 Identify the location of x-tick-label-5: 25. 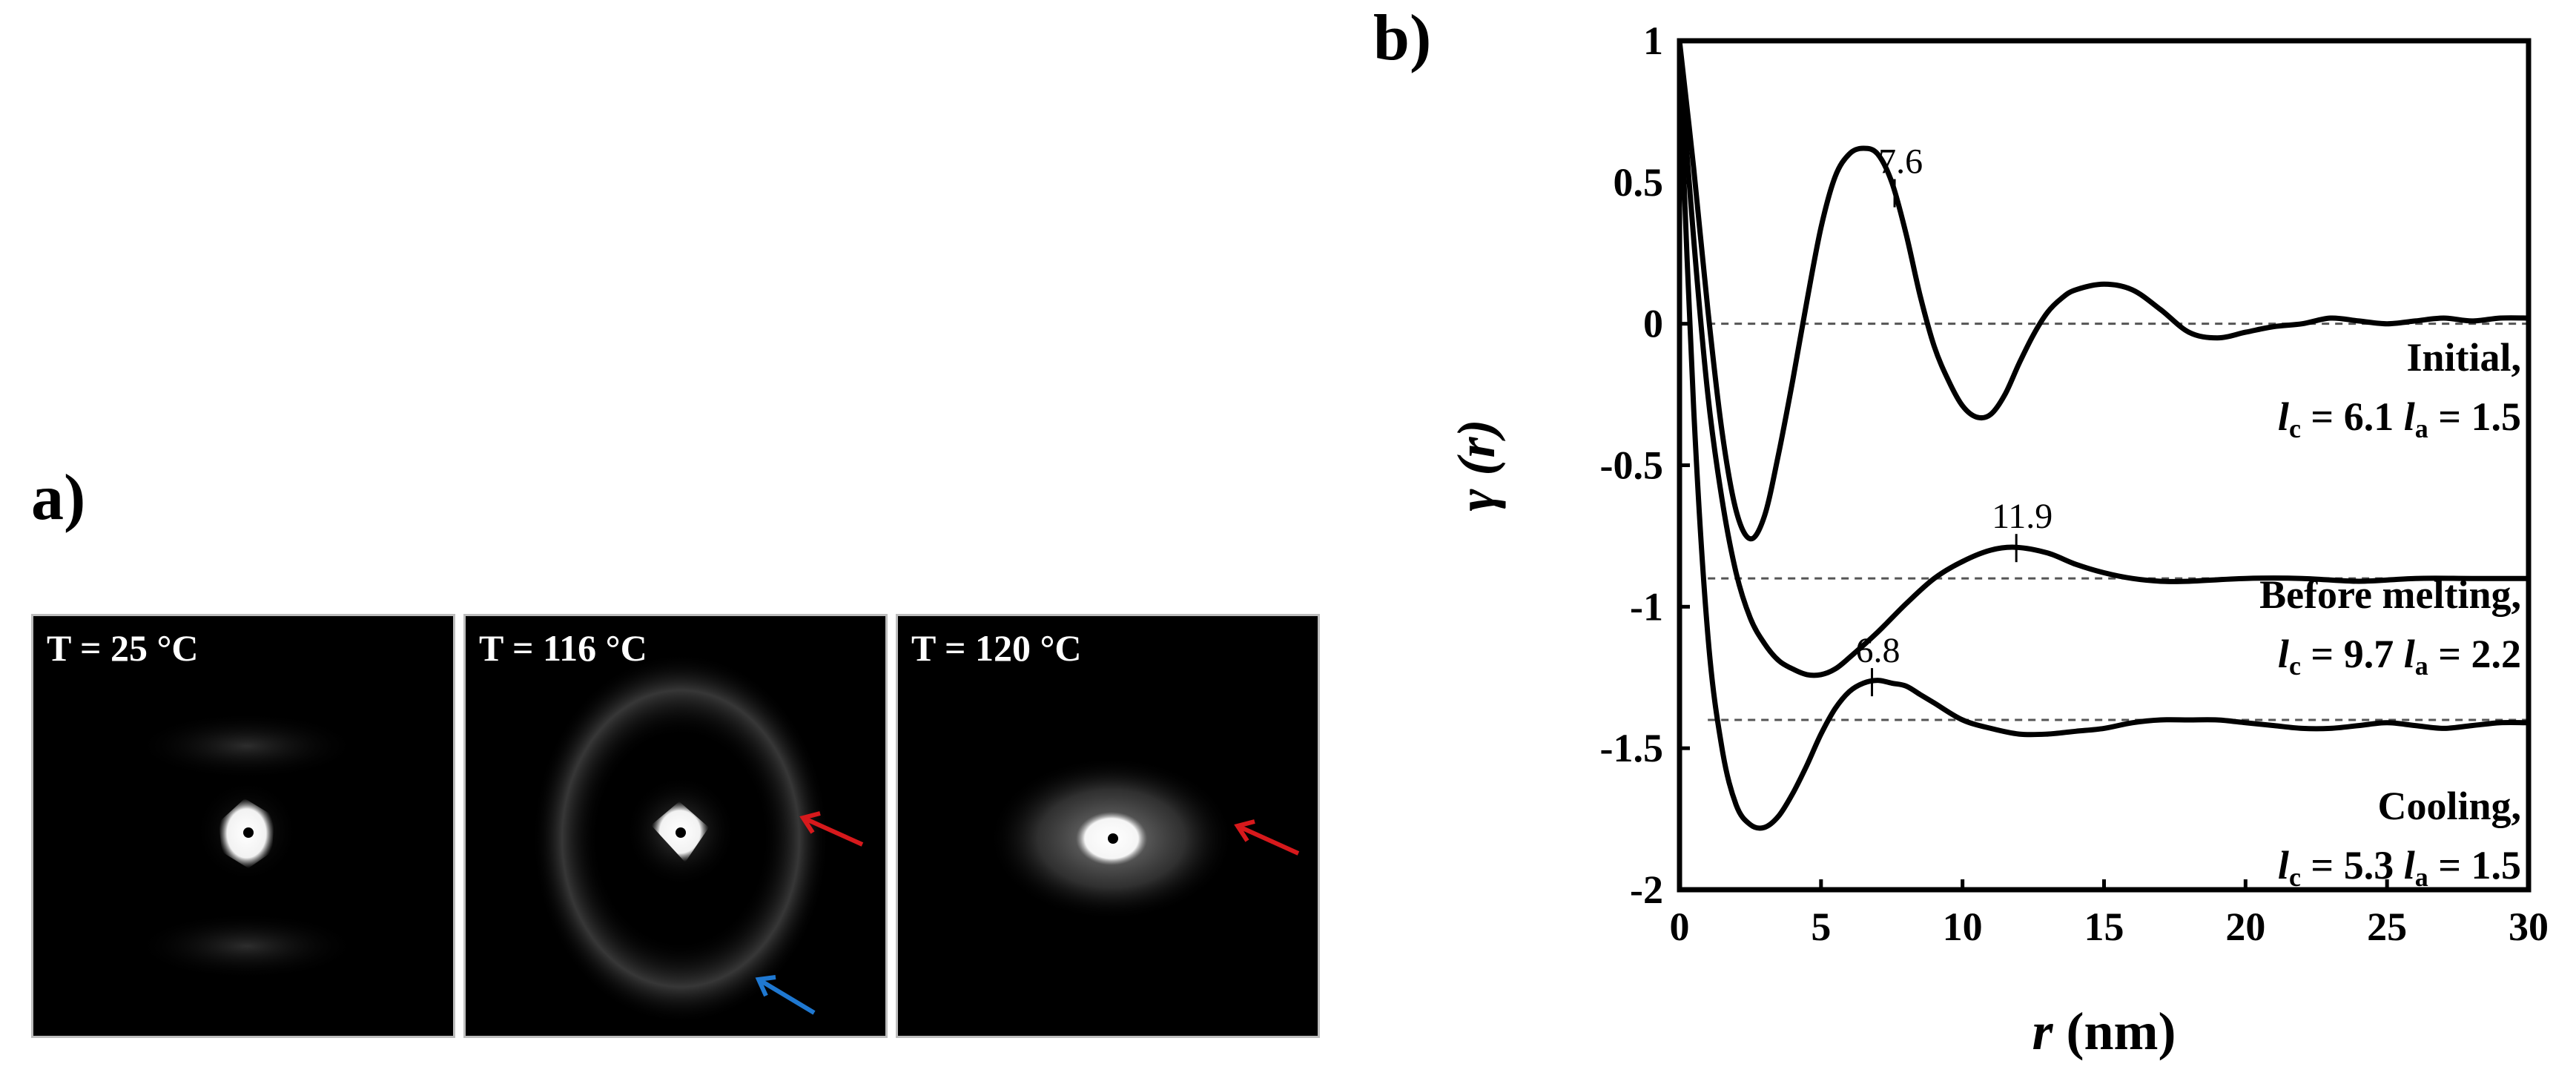
(2387, 927).